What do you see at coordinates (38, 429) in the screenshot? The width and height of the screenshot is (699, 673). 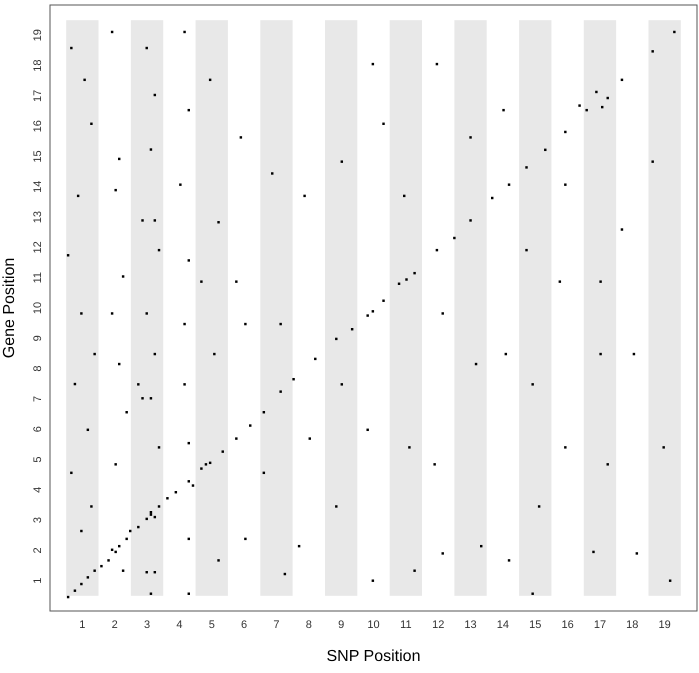 I see `y-tick-label: 6` at bounding box center [38, 429].